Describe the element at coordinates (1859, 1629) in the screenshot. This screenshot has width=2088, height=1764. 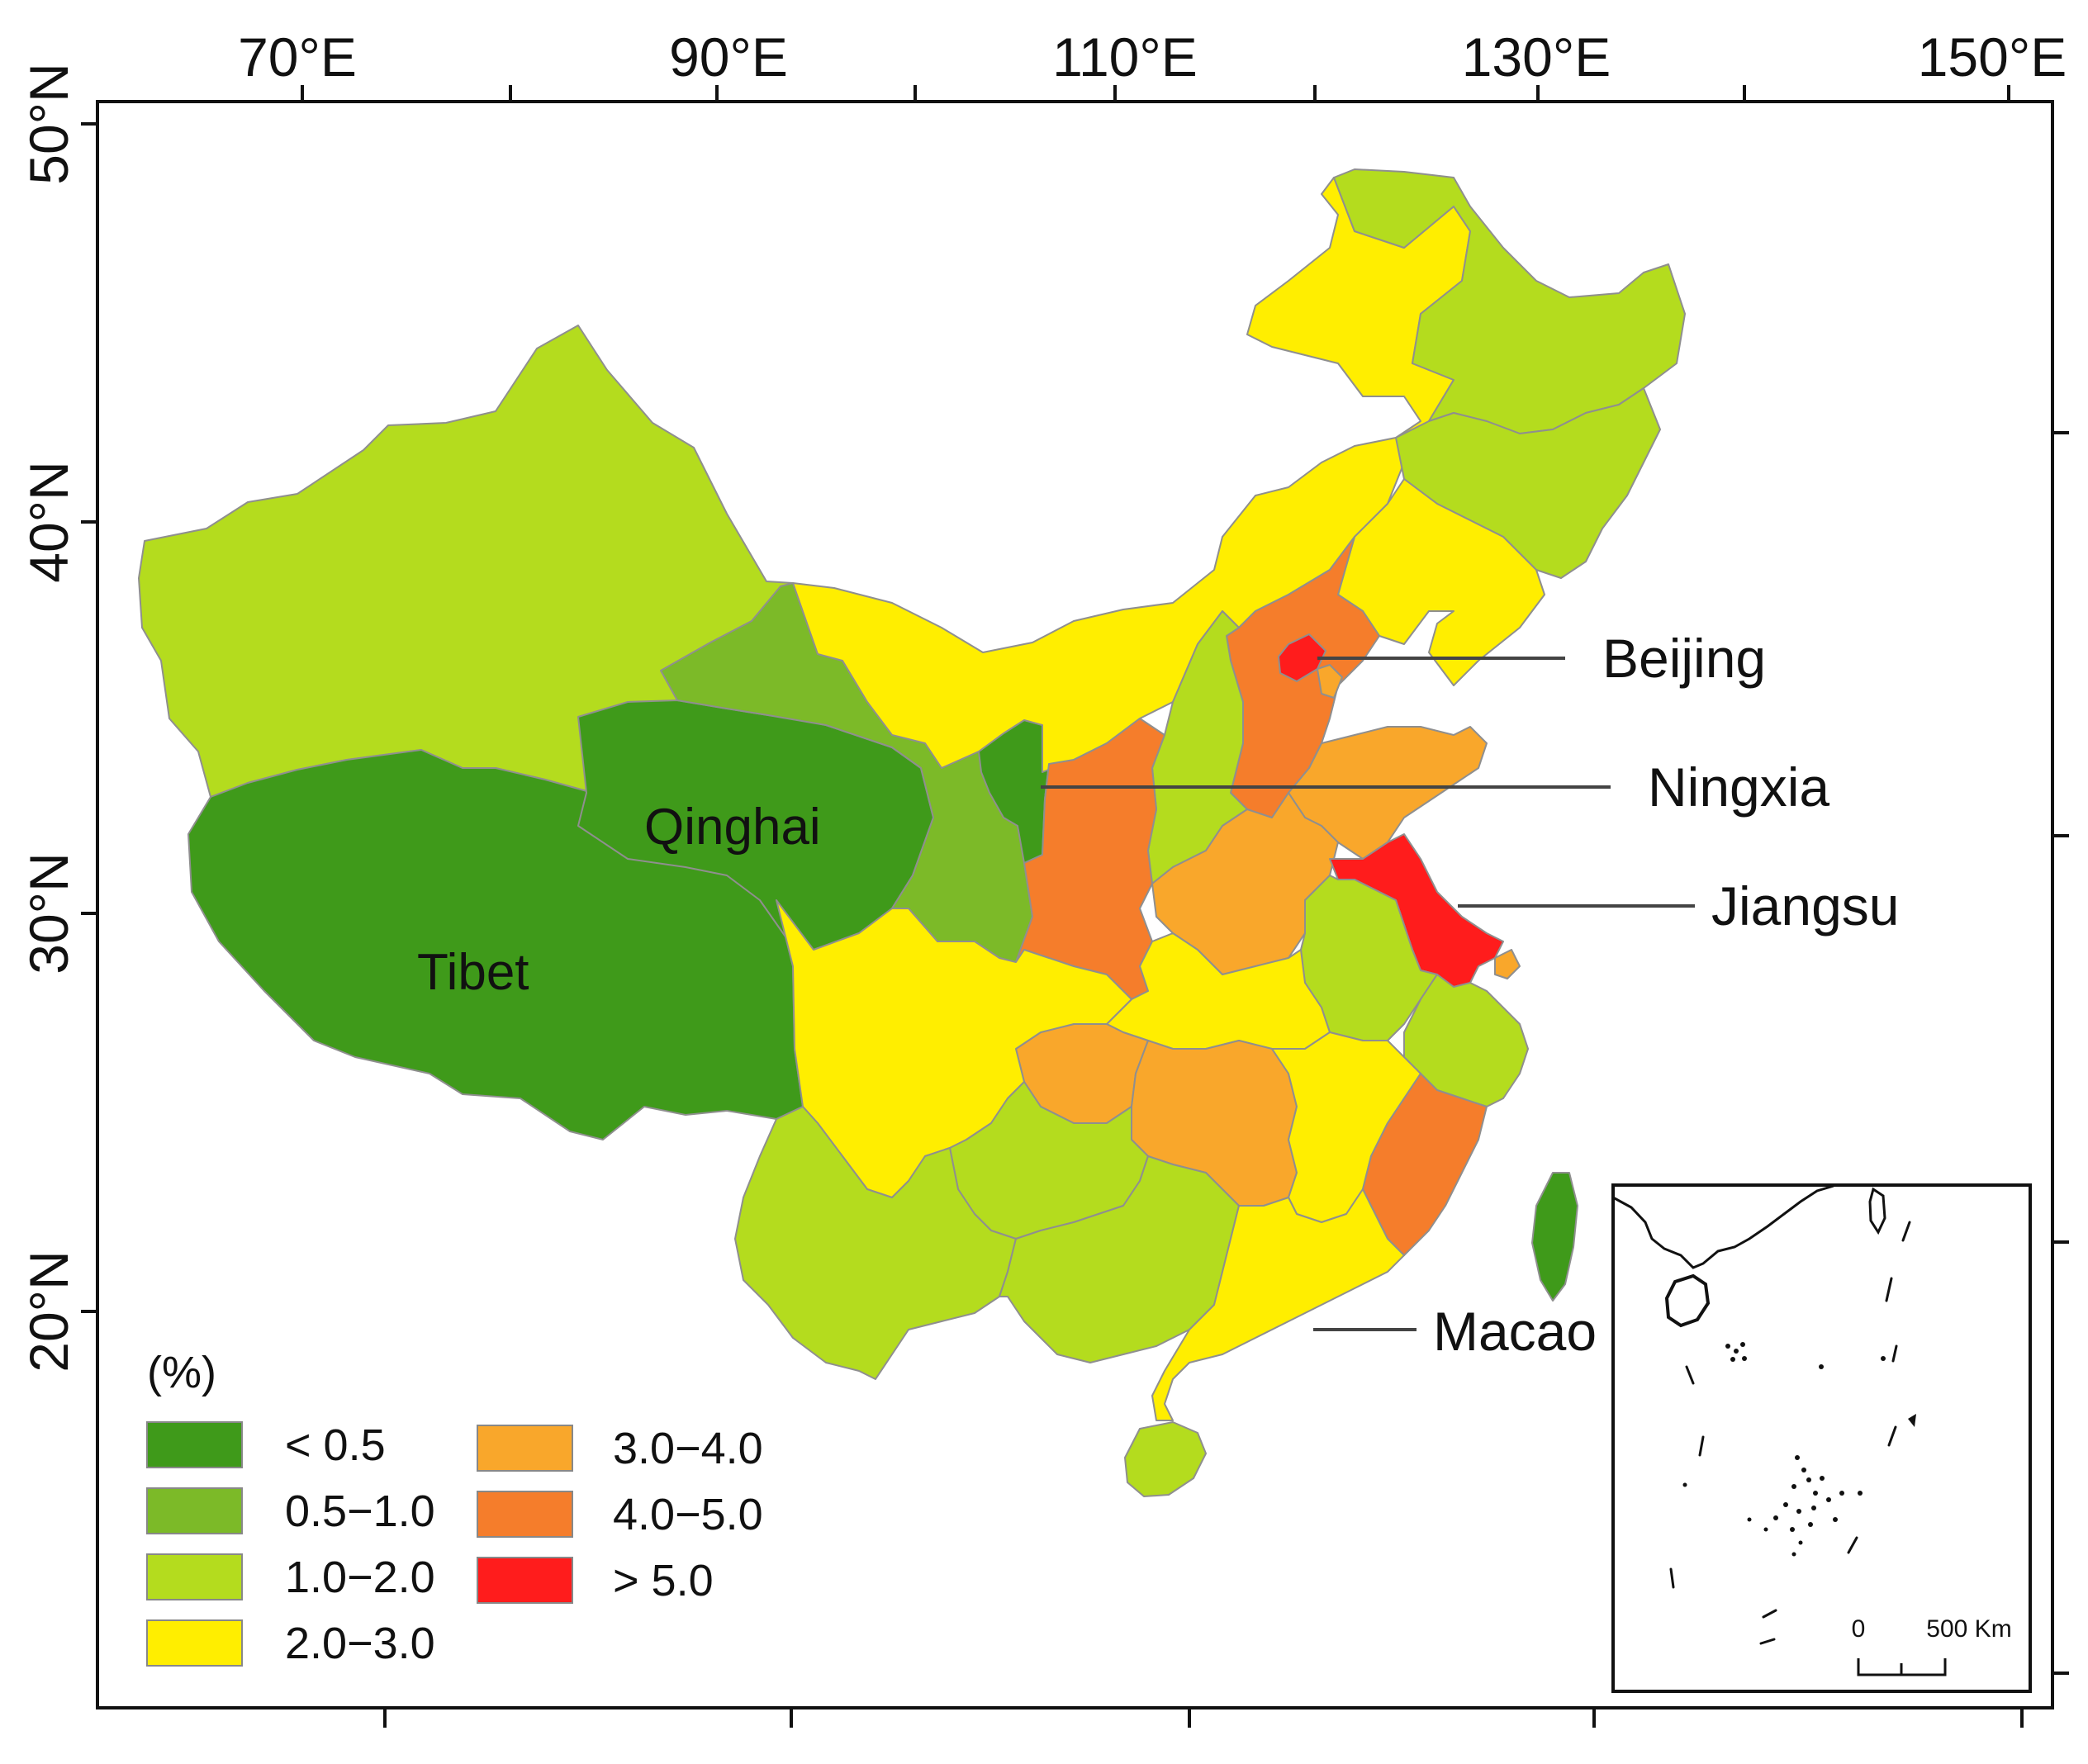
I see `inset-scale-zero: 0` at that location.